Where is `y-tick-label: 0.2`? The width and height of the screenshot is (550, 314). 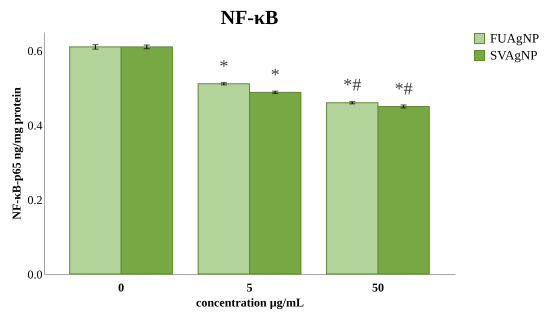
y-tick-label: 0.2 is located at coordinates (35, 200).